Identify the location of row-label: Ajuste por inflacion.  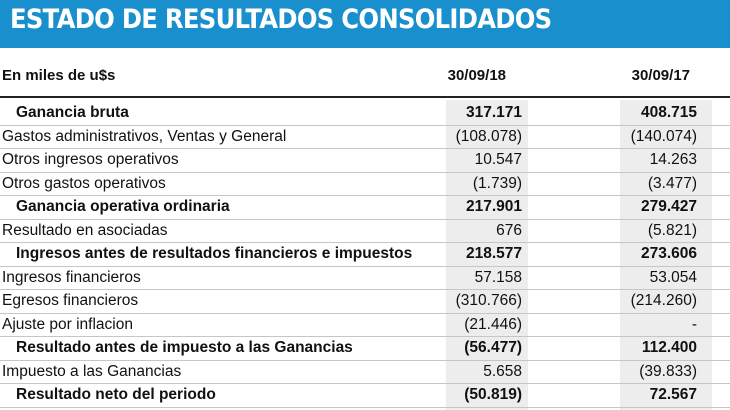
(67, 324).